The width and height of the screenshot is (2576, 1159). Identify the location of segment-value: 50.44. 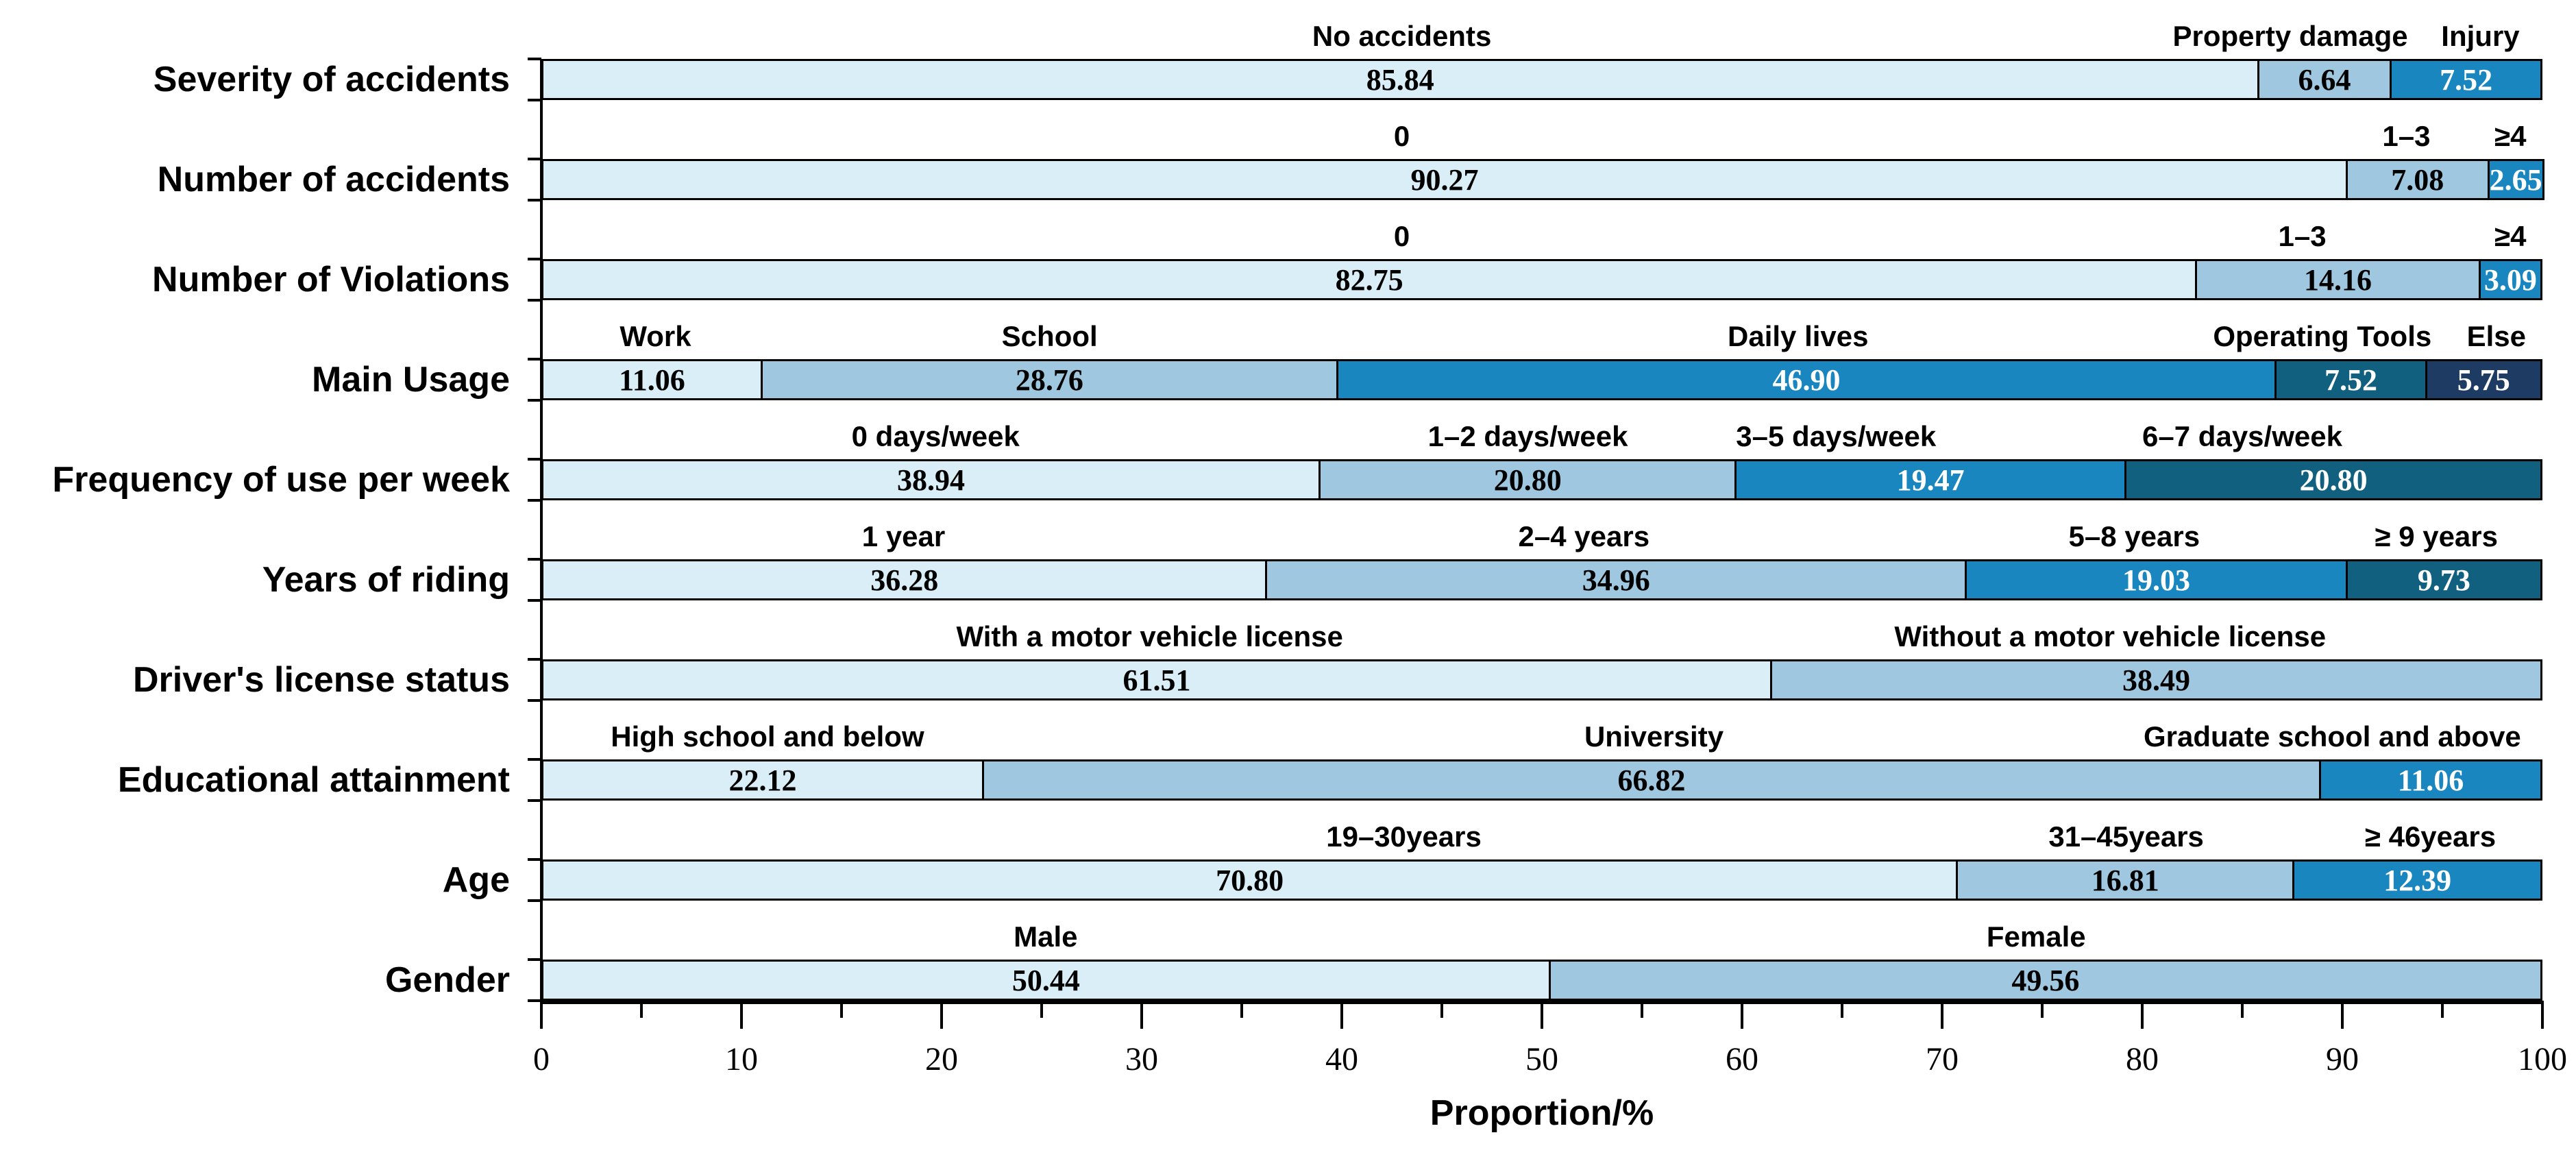
(1045, 980).